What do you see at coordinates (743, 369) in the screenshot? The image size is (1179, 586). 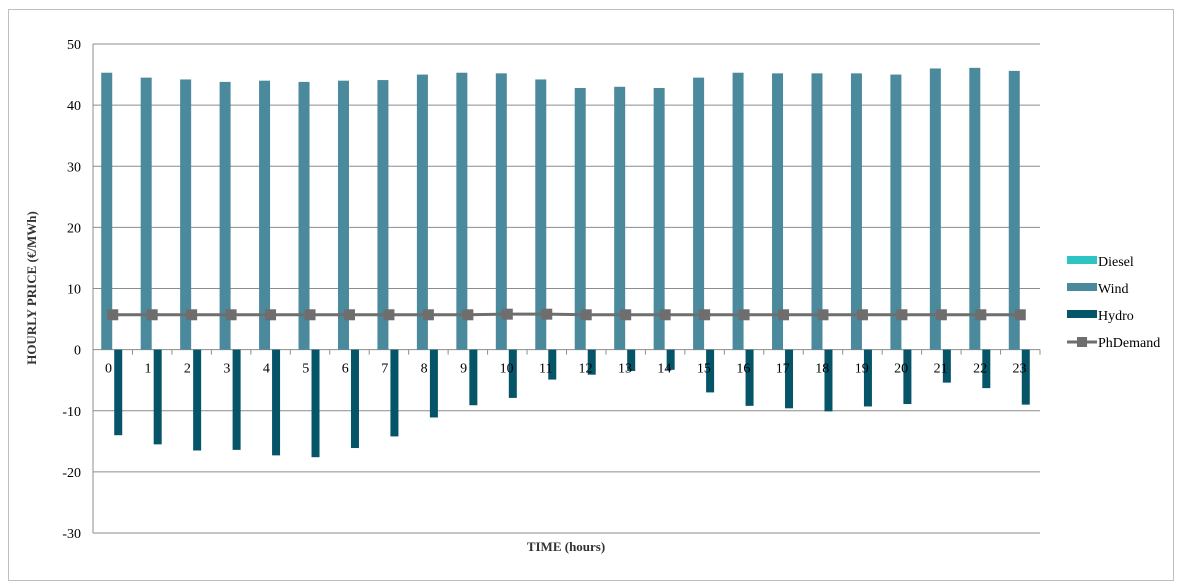 I see `x-tick-label: 16` at bounding box center [743, 369].